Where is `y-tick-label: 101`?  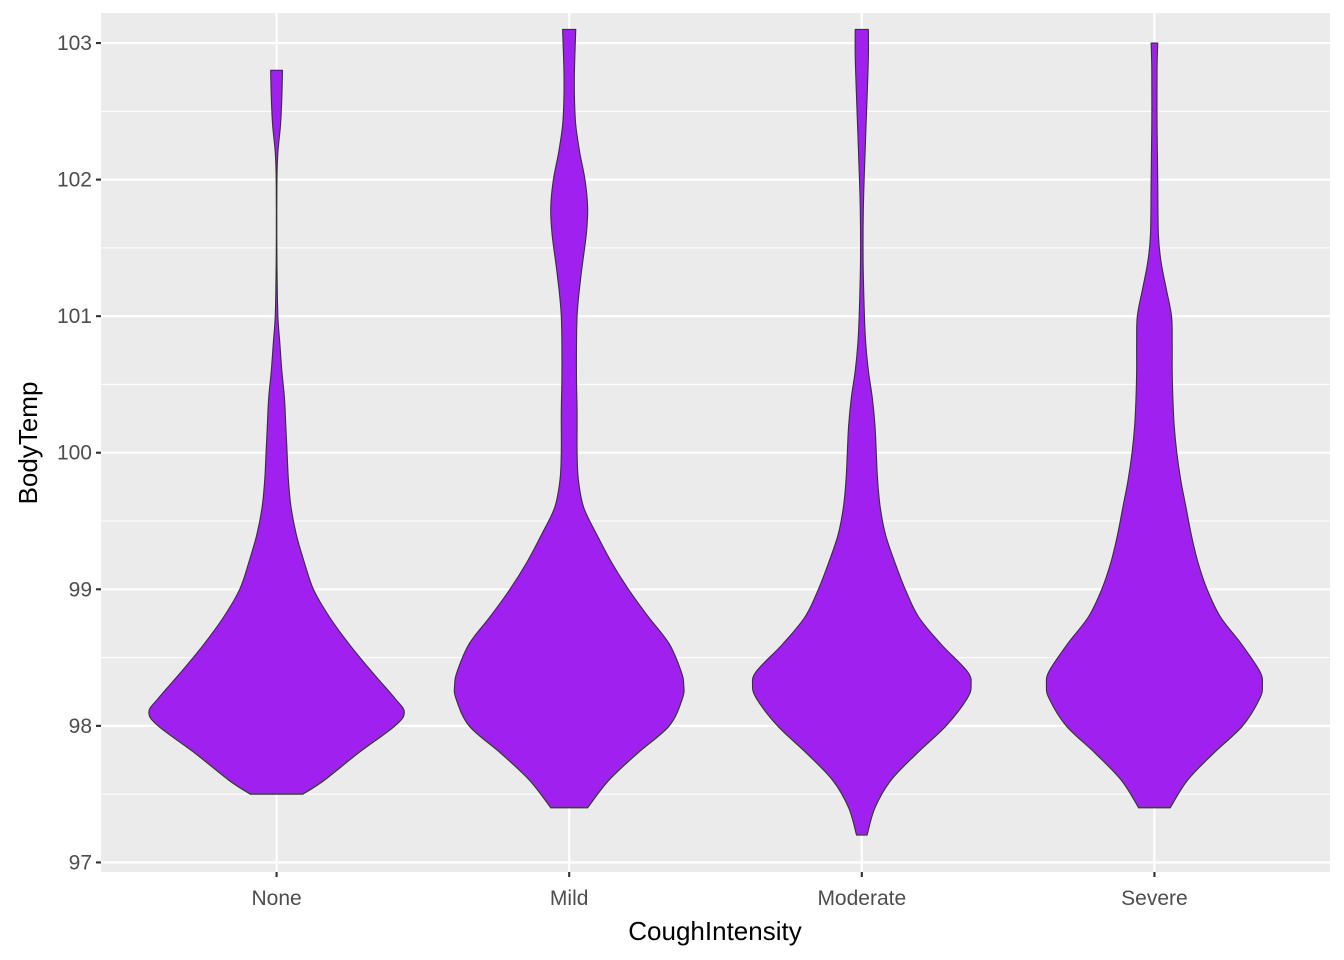
y-tick-label: 101 is located at coordinates (74, 316).